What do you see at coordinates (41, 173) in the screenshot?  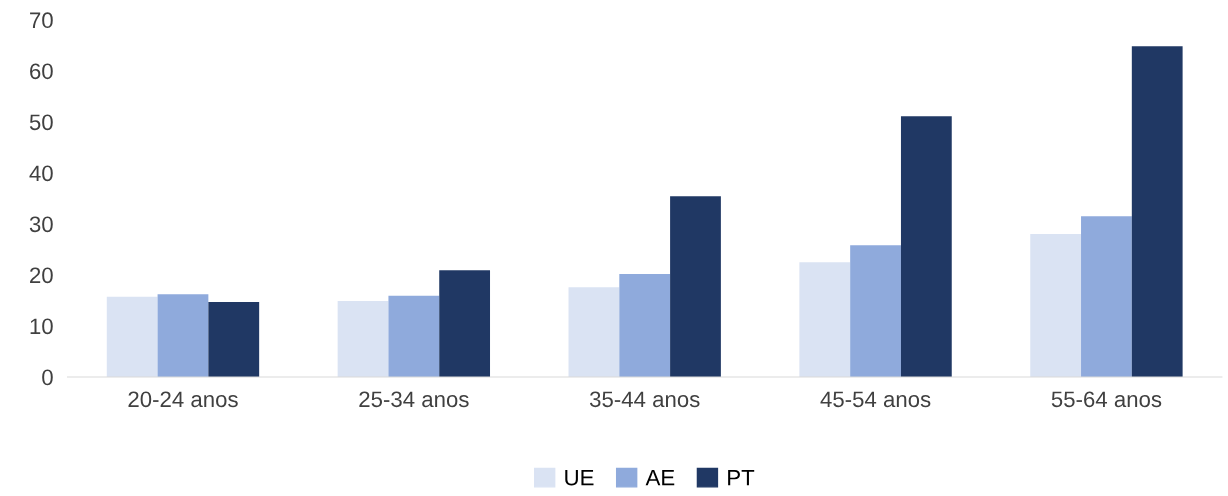 I see `y-tick-label: 40` at bounding box center [41, 173].